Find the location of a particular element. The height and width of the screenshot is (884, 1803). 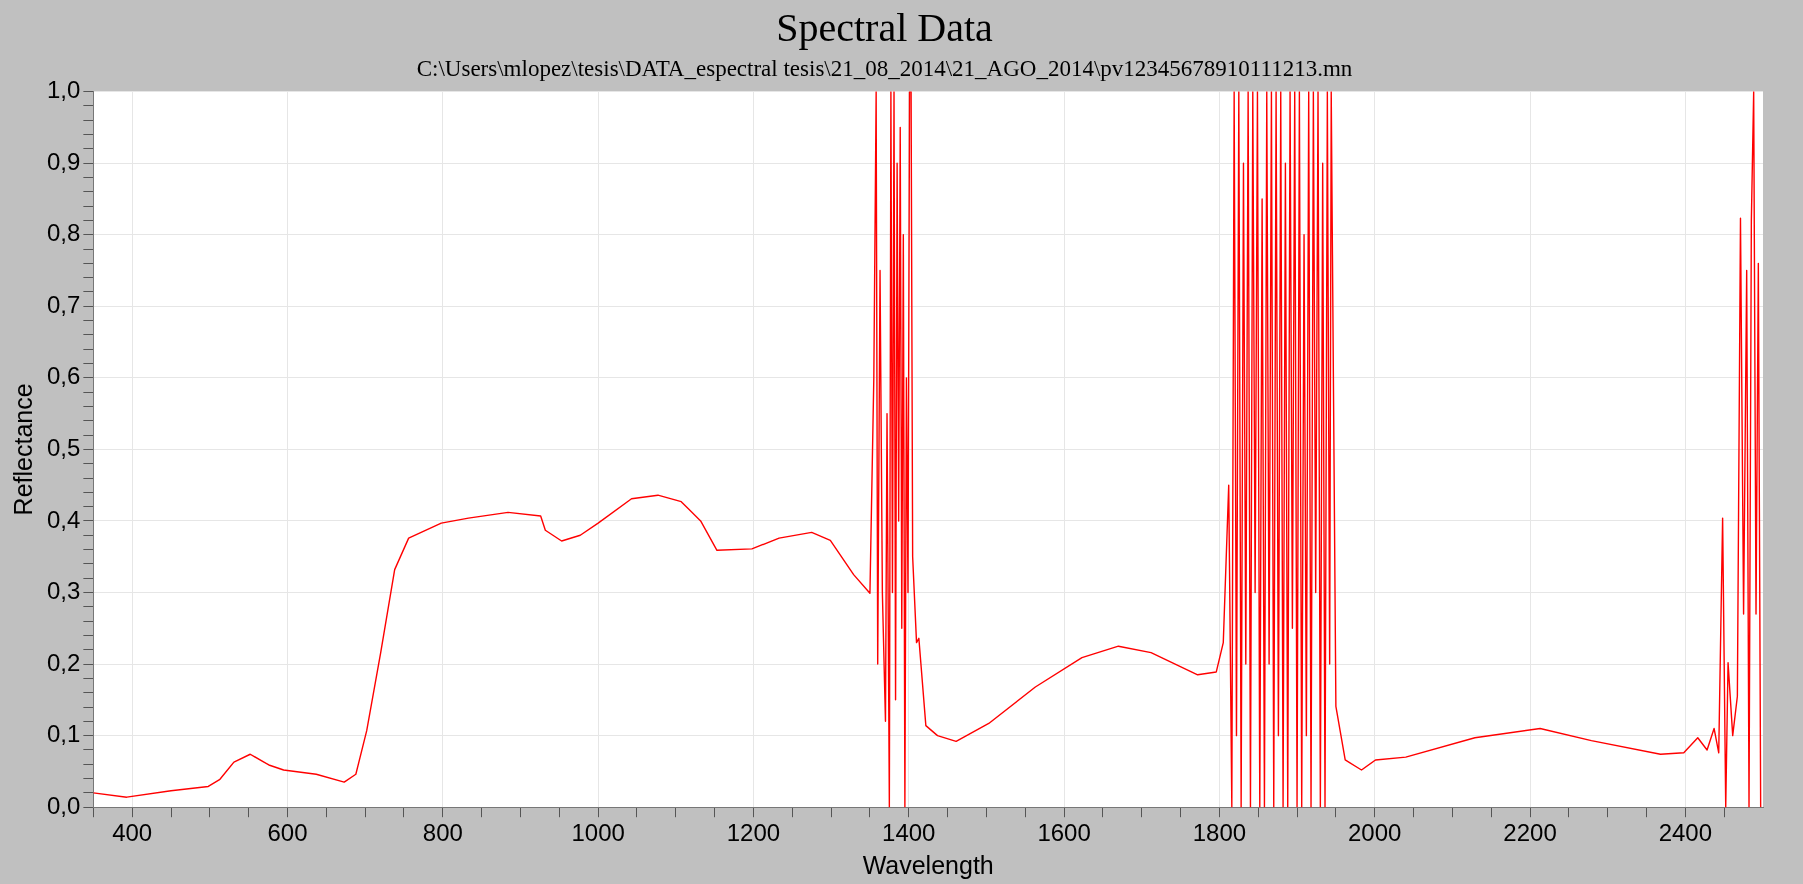

chart-subtitle: C:\Users\mlopez\tesis\DATA_espectral tesis\21_08_2014\21_AGO_2014\pv12345678910111213.mn is located at coordinates (884, 68).